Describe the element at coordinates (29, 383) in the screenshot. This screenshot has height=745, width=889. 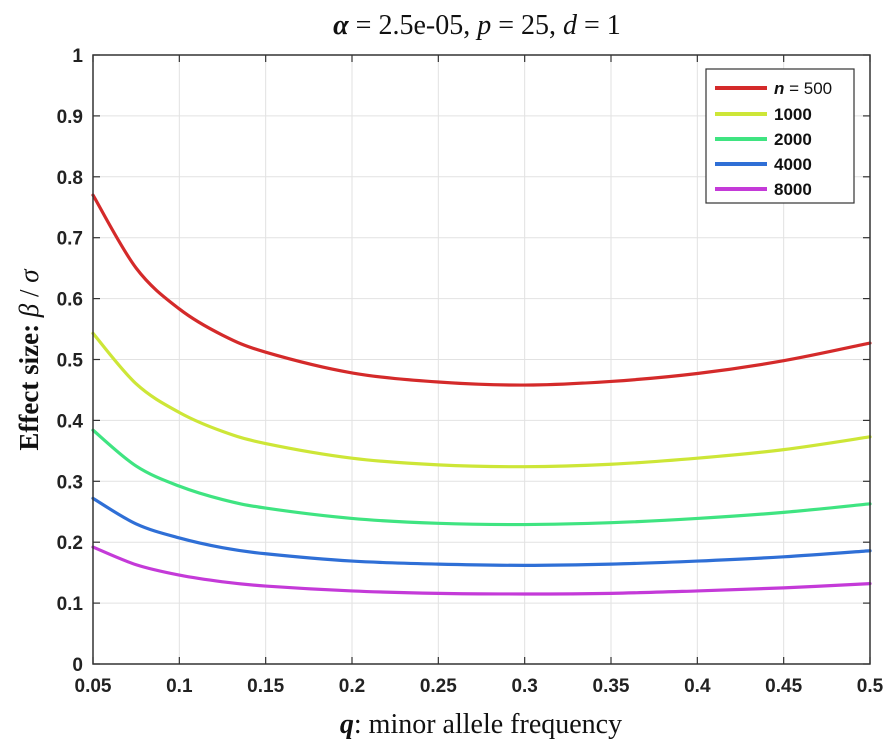
I see `y-axis-label-text: Effect size:` at that location.